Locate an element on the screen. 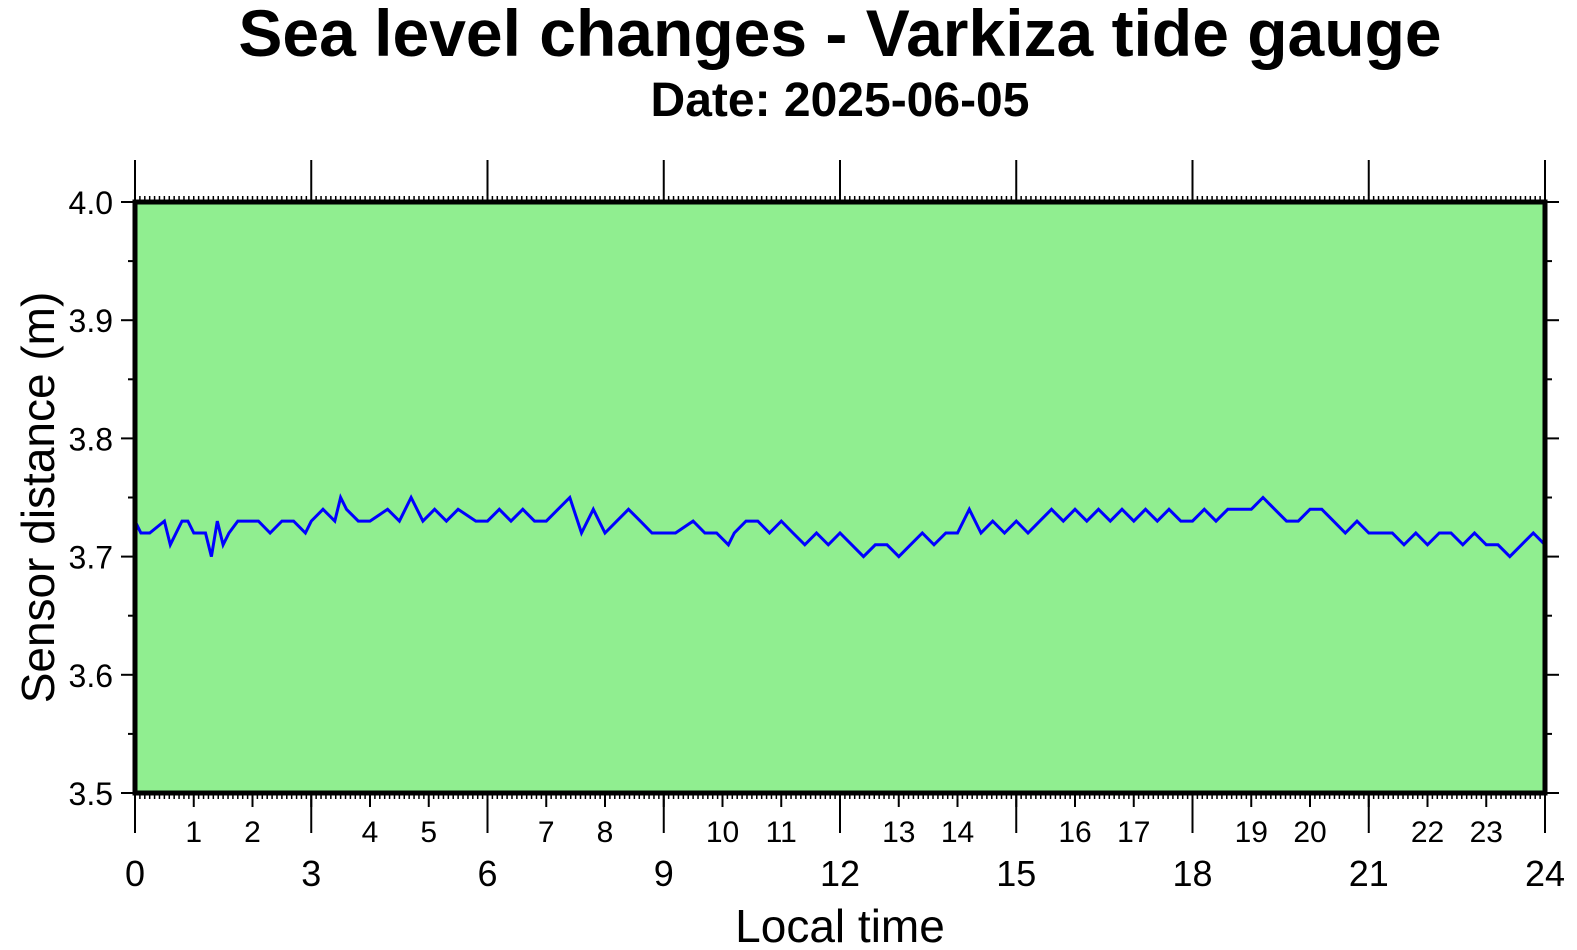 The image size is (1577, 950). x-hour-label: 11 is located at coordinates (781, 832).